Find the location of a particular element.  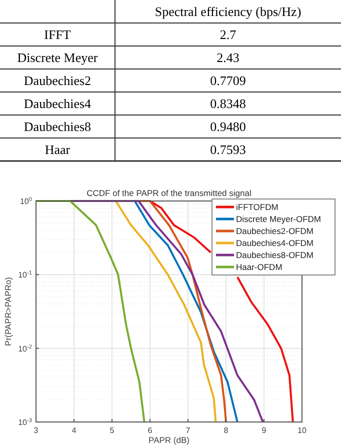

chart-title: CCDF of the PAPR of the transmitted signal is located at coordinates (169, 193).